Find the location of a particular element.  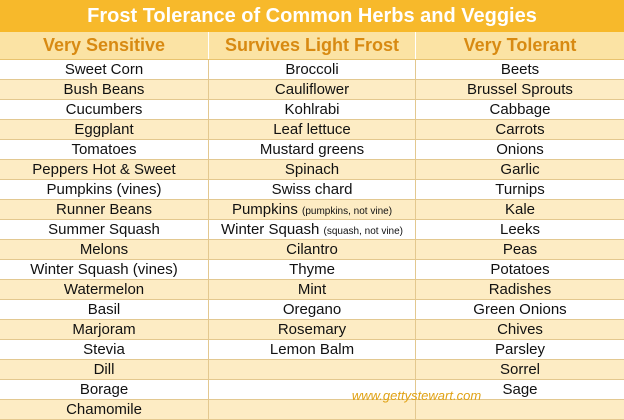

table-cell: Turnips is located at coordinates (520, 189).